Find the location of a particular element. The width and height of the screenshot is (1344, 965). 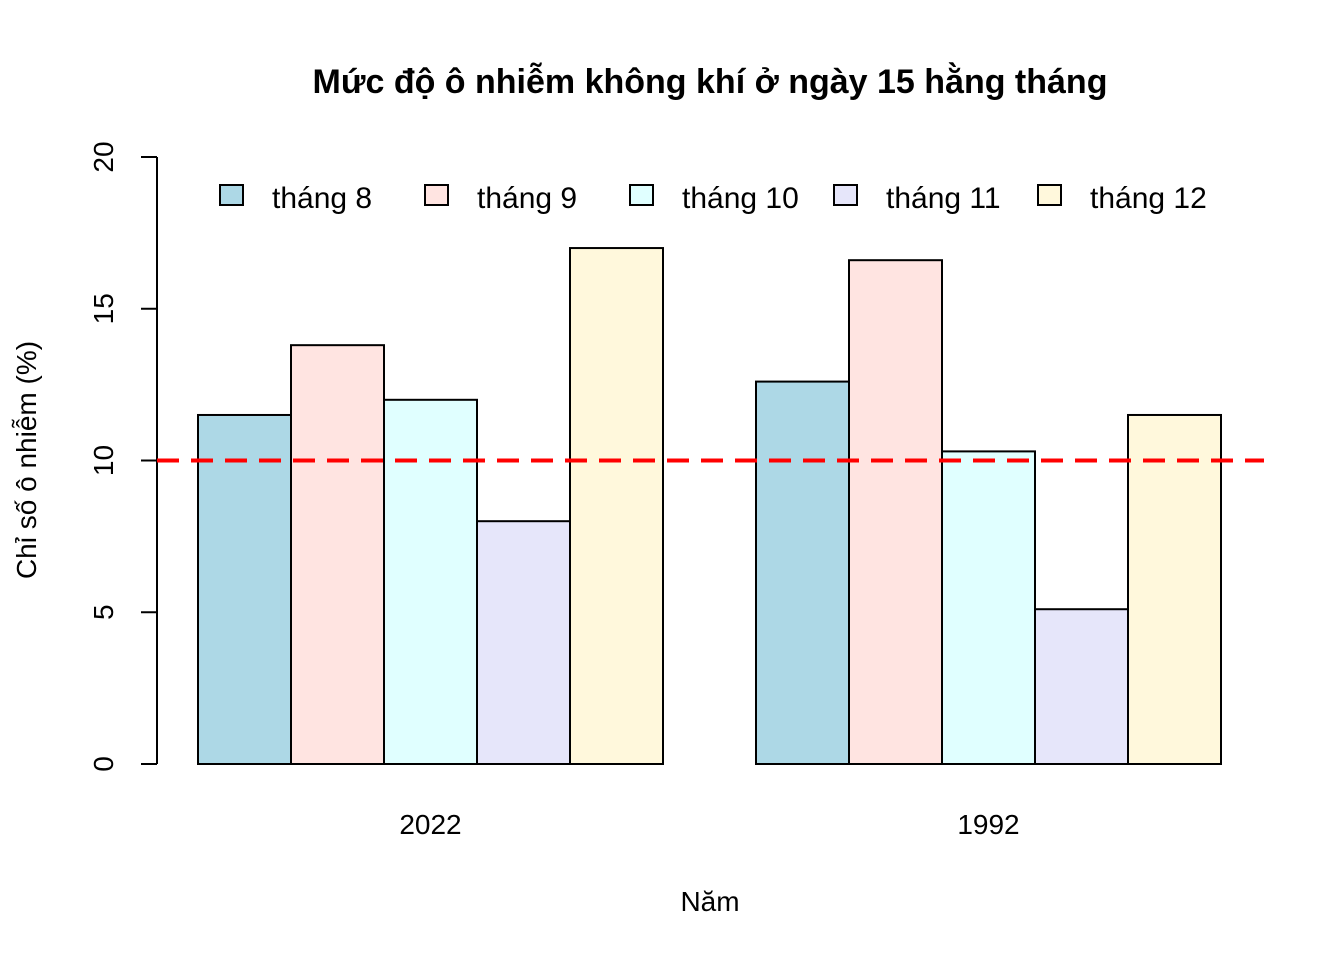

legend-label: tháng 10 is located at coordinates (740, 198).